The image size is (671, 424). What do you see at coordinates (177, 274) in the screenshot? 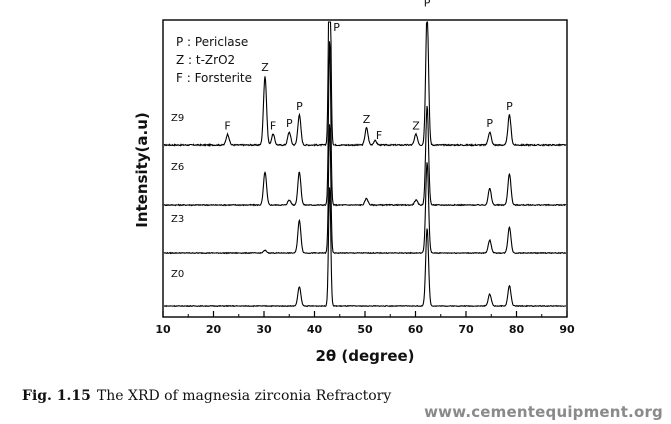
I see `series-label-z0: Z0` at bounding box center [177, 274].